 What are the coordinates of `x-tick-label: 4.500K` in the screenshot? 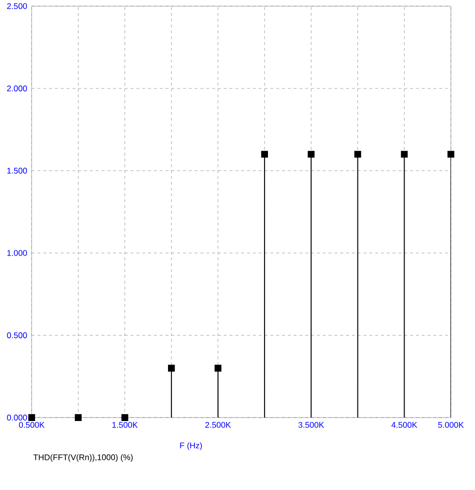 It's located at (404, 425).